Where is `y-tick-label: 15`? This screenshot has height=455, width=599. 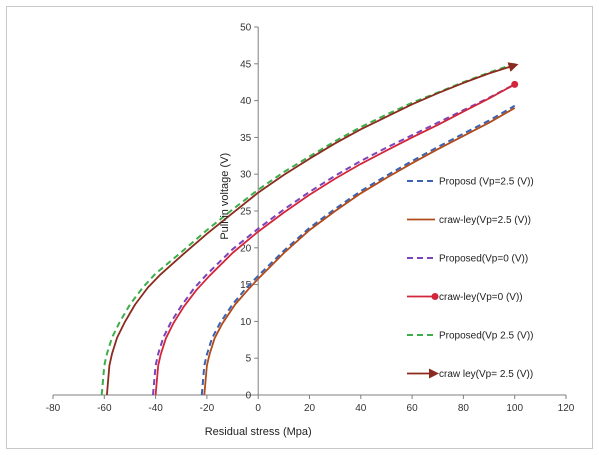
y-tick-label: 15 is located at coordinates (246, 285).